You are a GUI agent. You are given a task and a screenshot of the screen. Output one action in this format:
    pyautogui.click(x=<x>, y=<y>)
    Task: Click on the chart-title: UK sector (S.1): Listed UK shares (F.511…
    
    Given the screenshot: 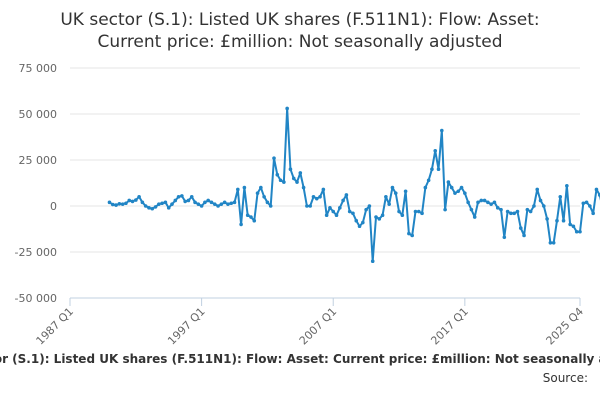 What is the action you would take?
    pyautogui.click(x=299, y=31)
    